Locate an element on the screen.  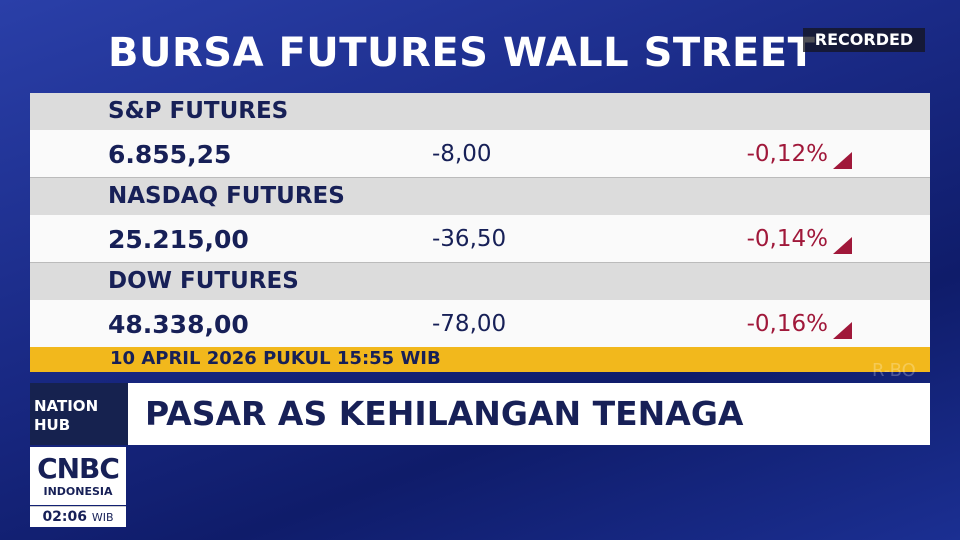
row-values: 48.338,00 -78,00 -0,16% is located at coordinates (480, 324).